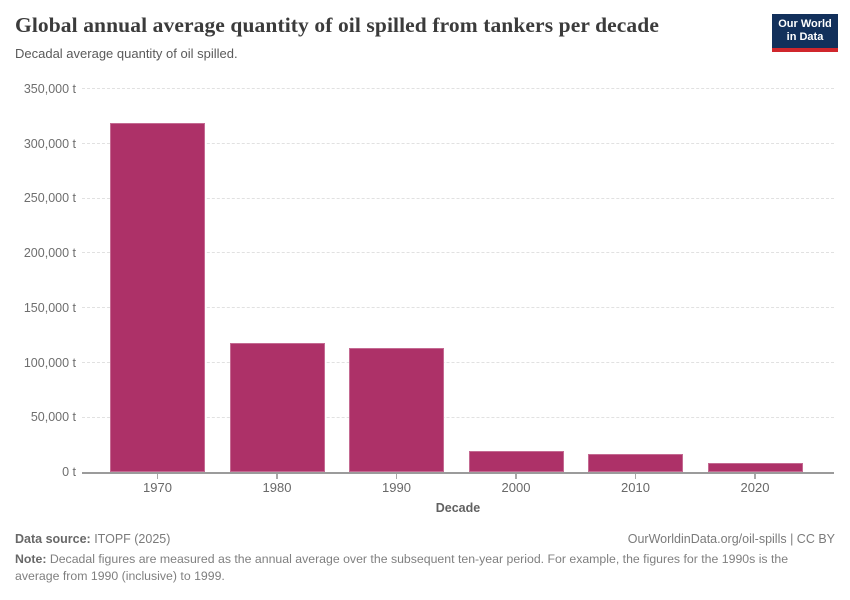 The height and width of the screenshot is (600, 850). I want to click on y-tick-label: 50,000 t, so click(53, 417).